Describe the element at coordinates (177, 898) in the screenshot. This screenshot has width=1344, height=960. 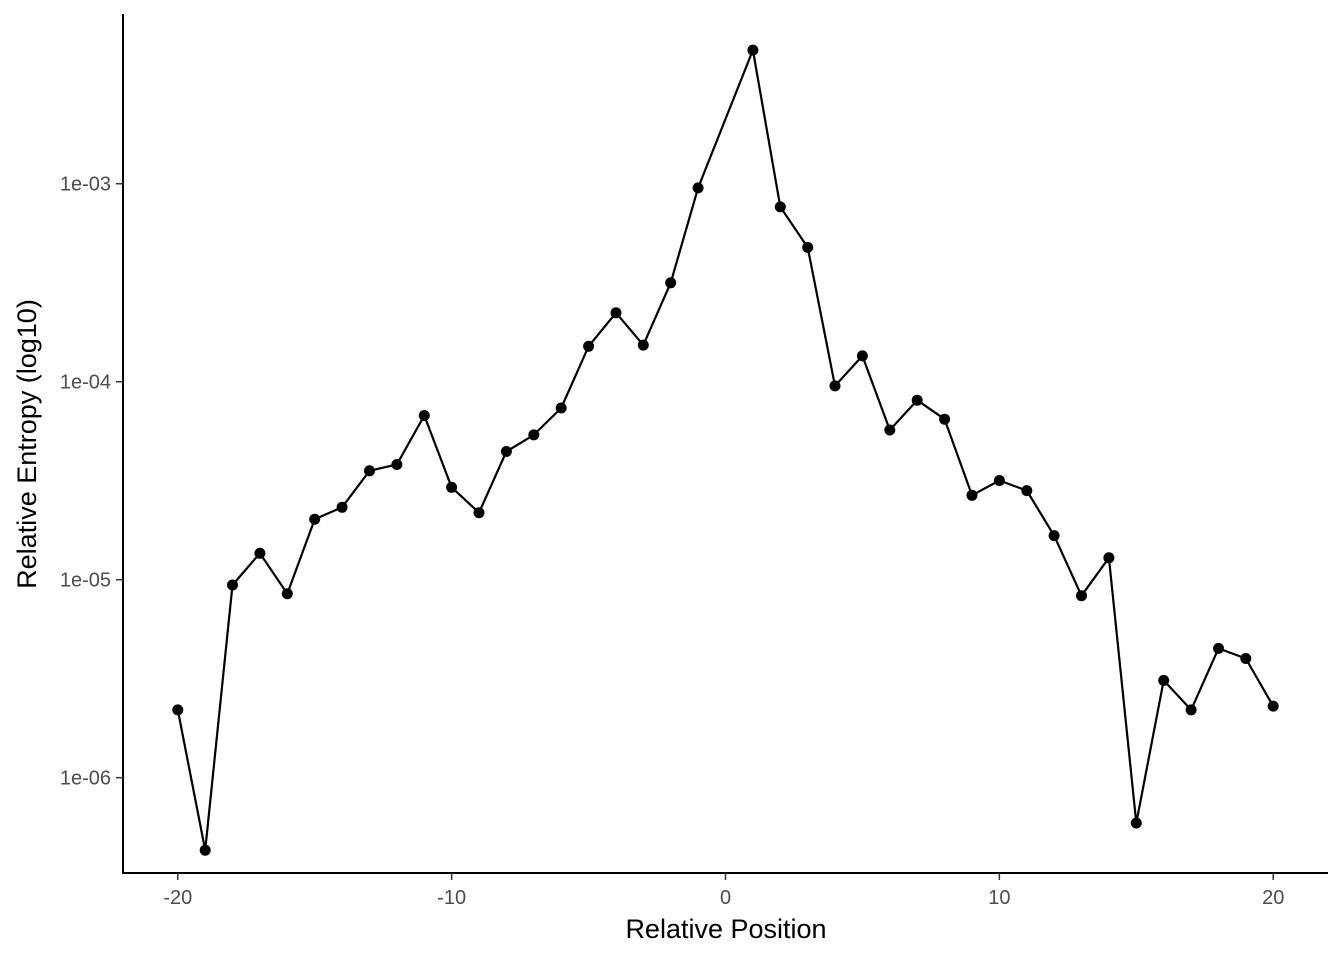
I see `x-tick-label: -20` at that location.